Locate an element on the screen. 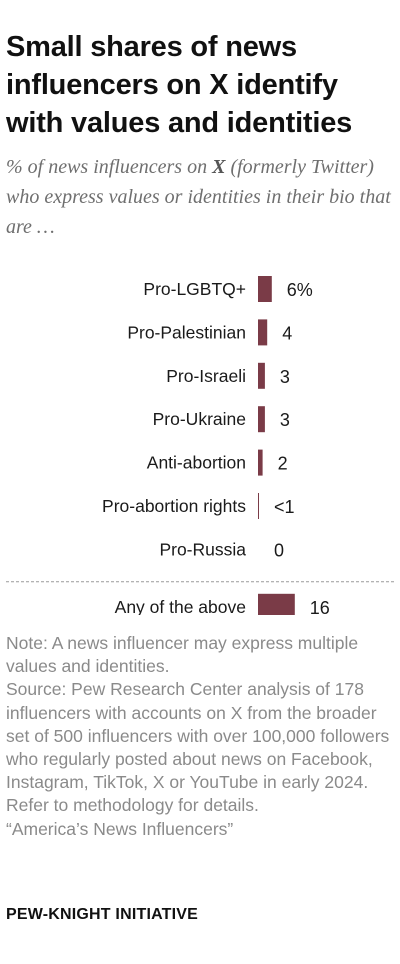 The image size is (400, 964). value-label-pro-ukraine: 3 is located at coordinates (285, 420).